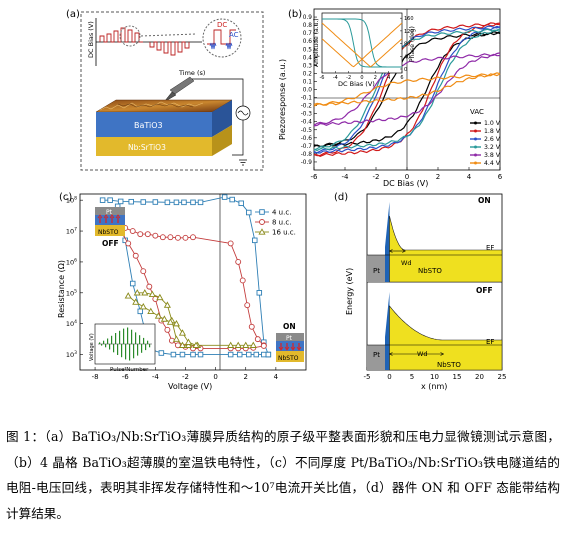  What do you see at coordinates (222, 25) in the screenshot?
I see `dc-label: DC` at bounding box center [222, 25].